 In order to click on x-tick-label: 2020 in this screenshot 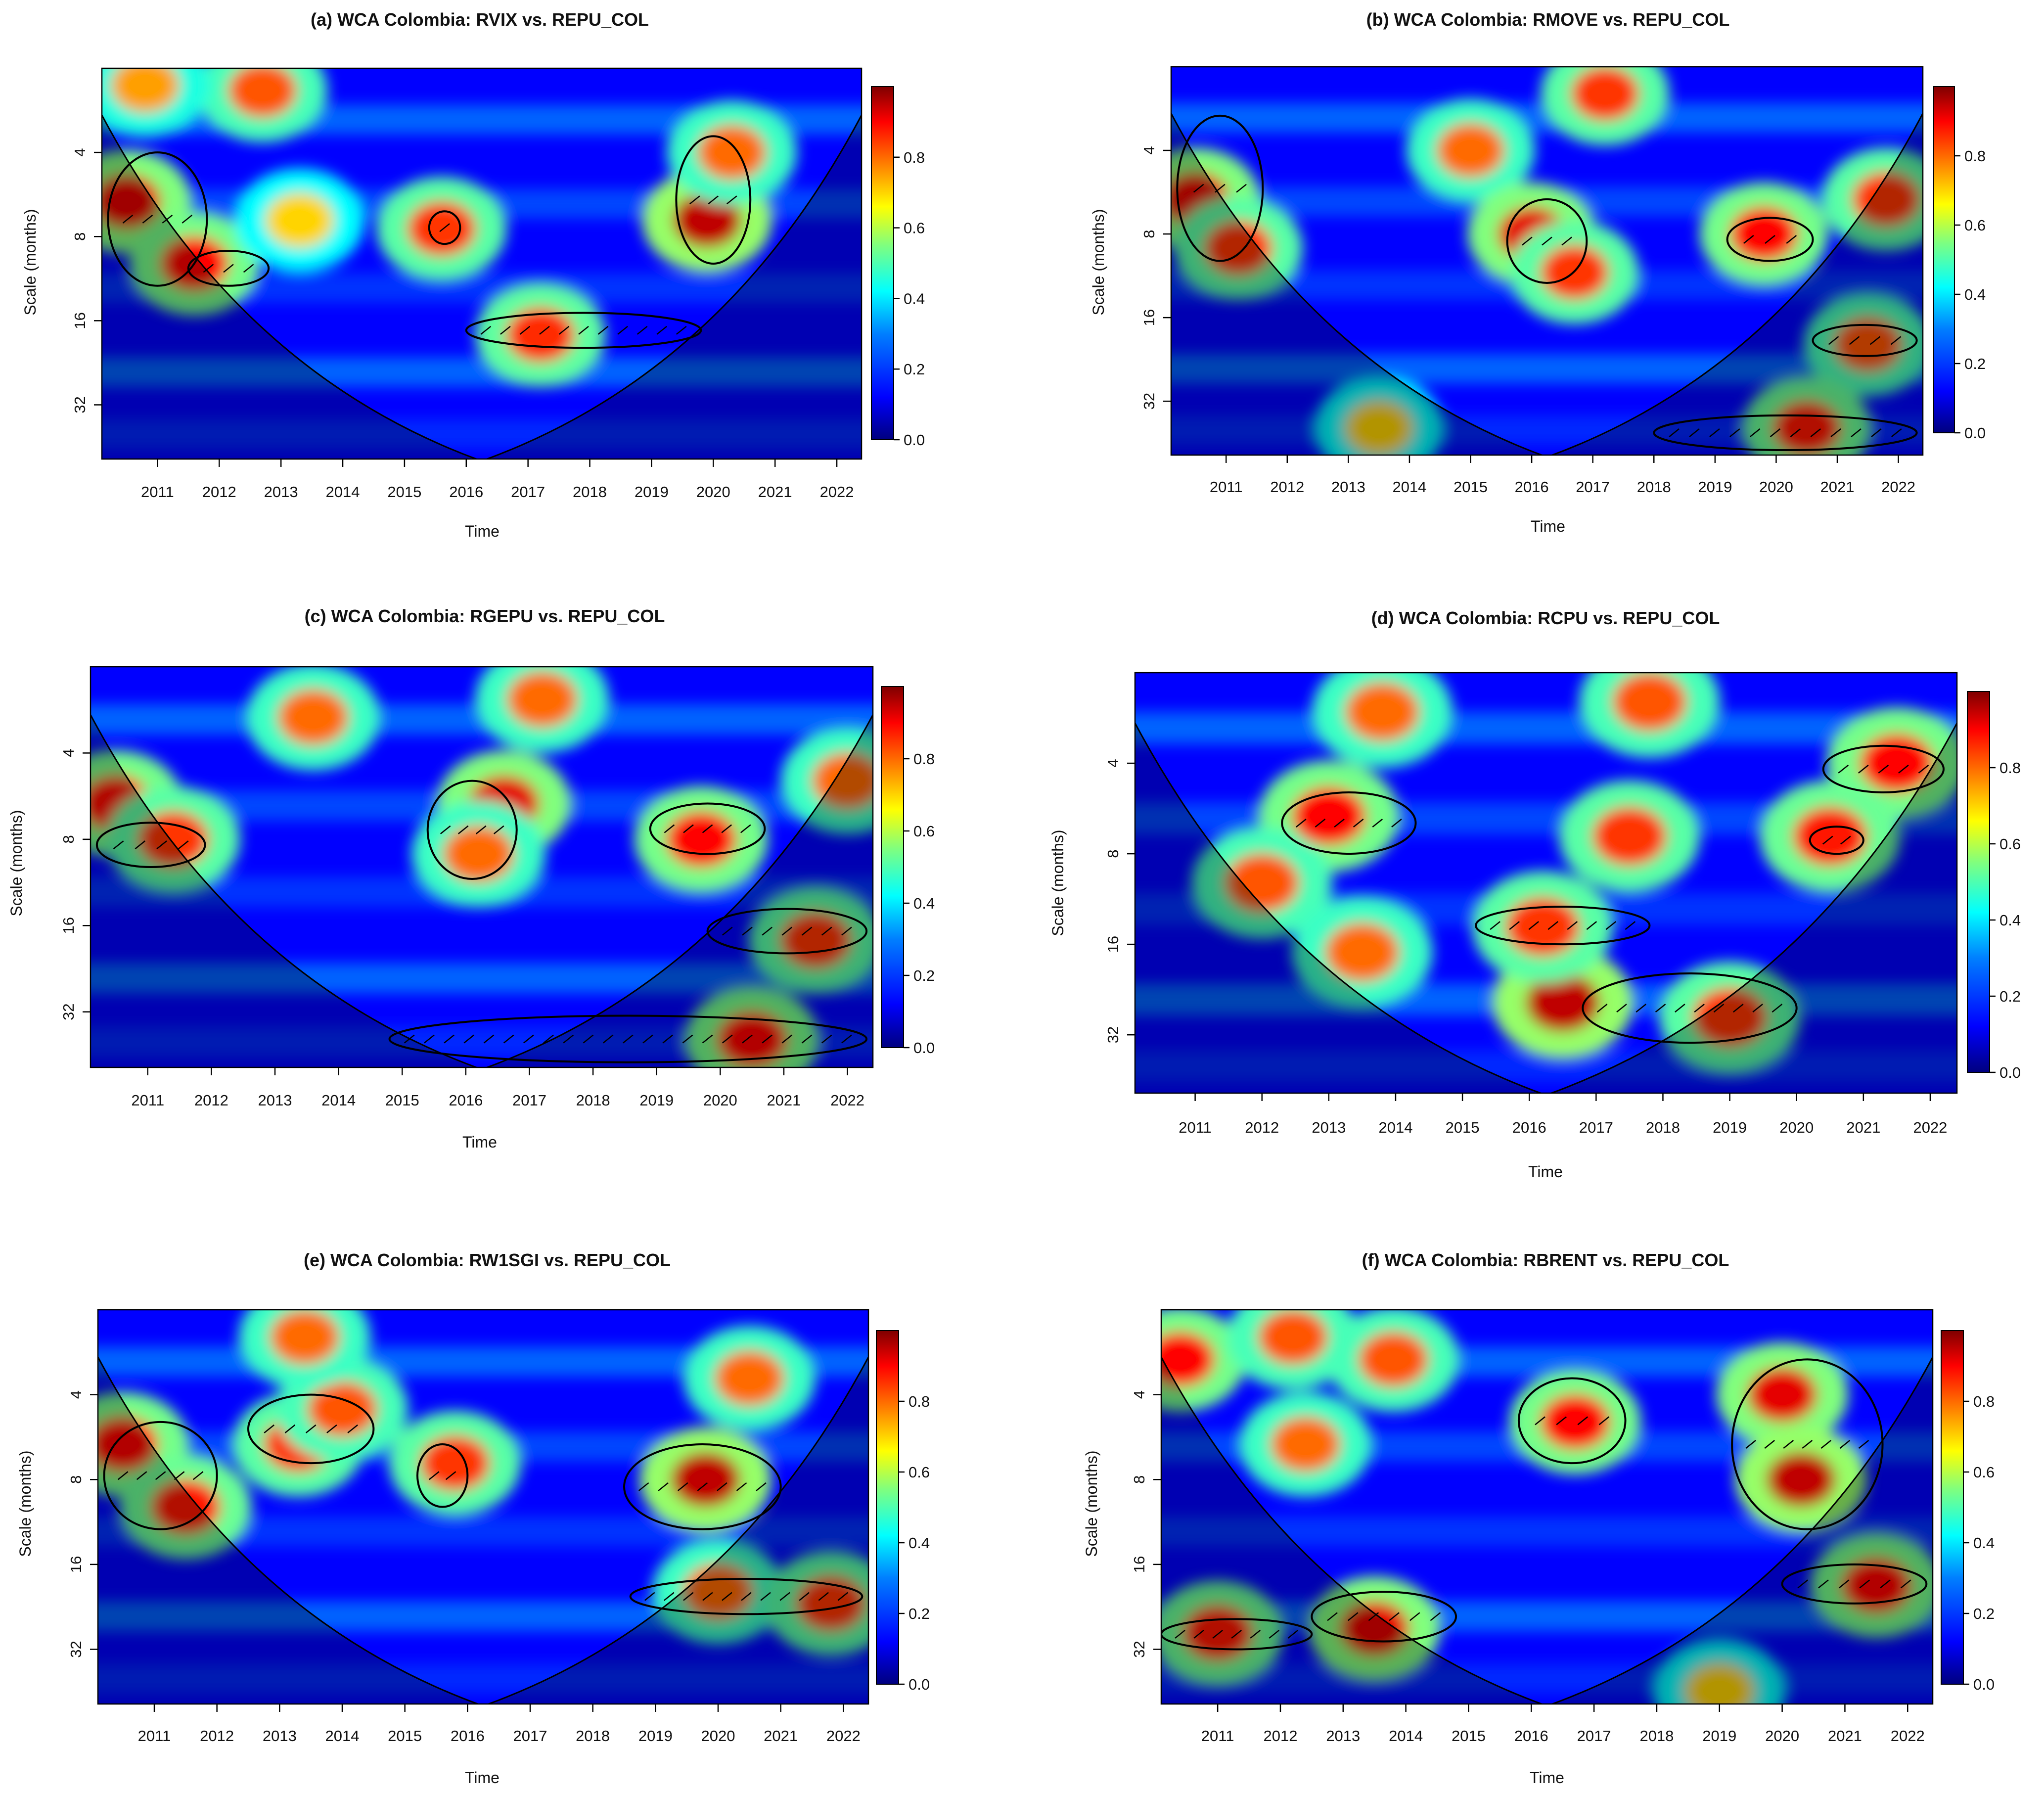, I will do `click(1782, 1736)`.